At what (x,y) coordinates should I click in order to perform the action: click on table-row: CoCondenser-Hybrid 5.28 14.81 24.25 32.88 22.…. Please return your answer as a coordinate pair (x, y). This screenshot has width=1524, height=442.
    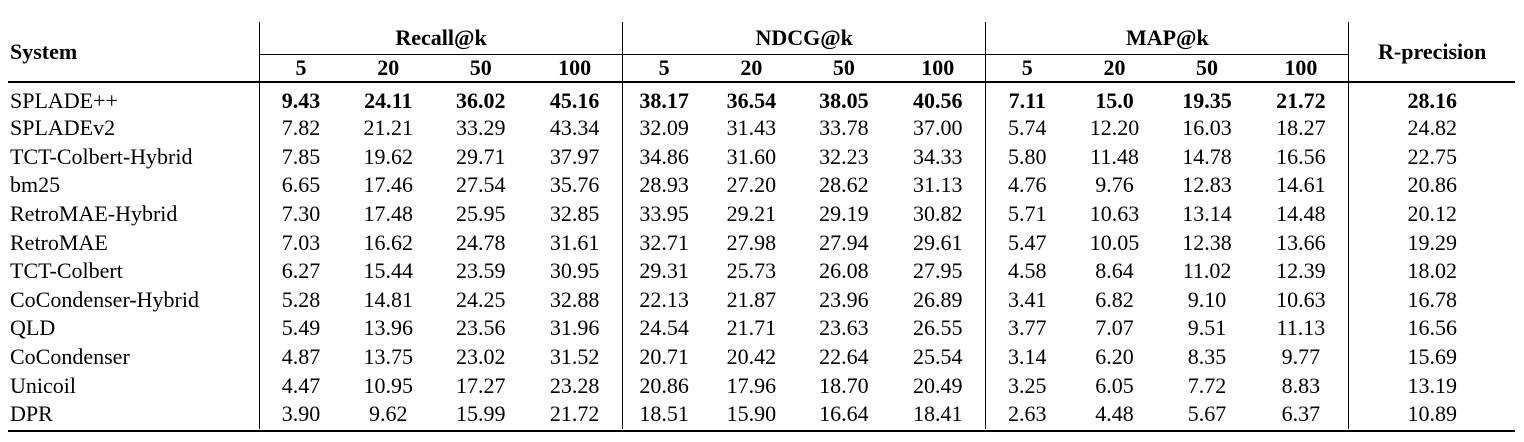
    Looking at the image, I should click on (761, 300).